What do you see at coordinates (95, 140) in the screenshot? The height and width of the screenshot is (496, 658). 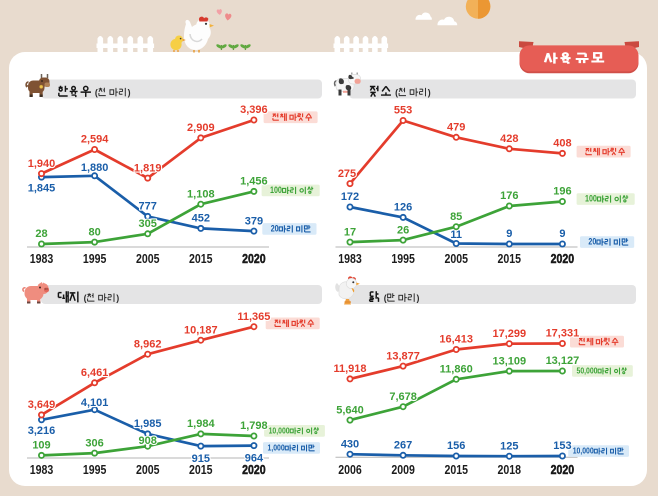 I see `svg-text: 2,594` at bounding box center [95, 140].